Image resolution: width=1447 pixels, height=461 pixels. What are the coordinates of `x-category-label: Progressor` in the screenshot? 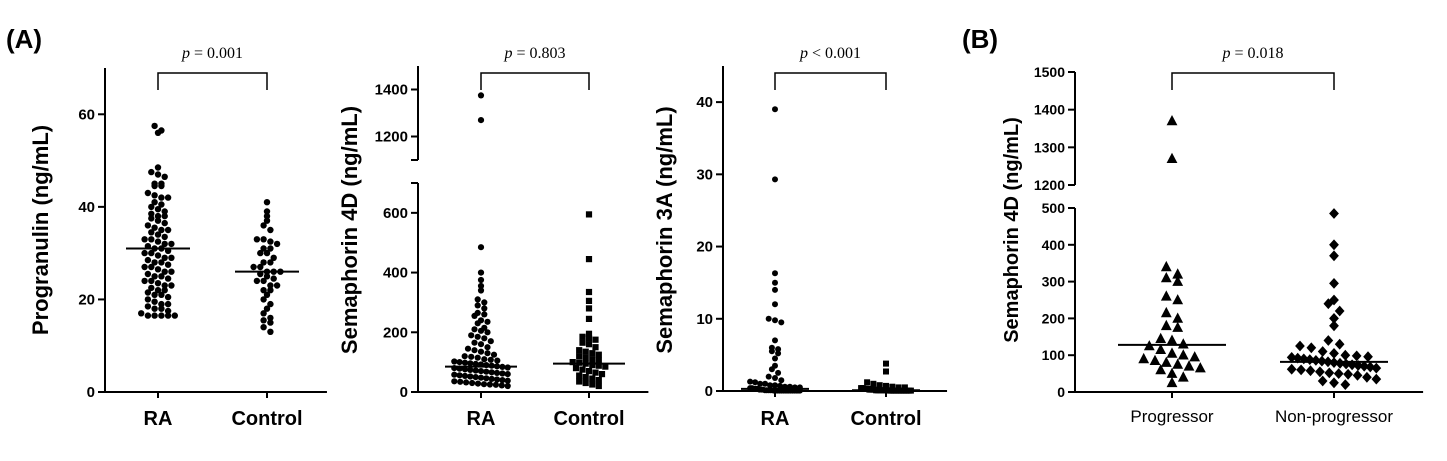 It's located at (1171, 416).